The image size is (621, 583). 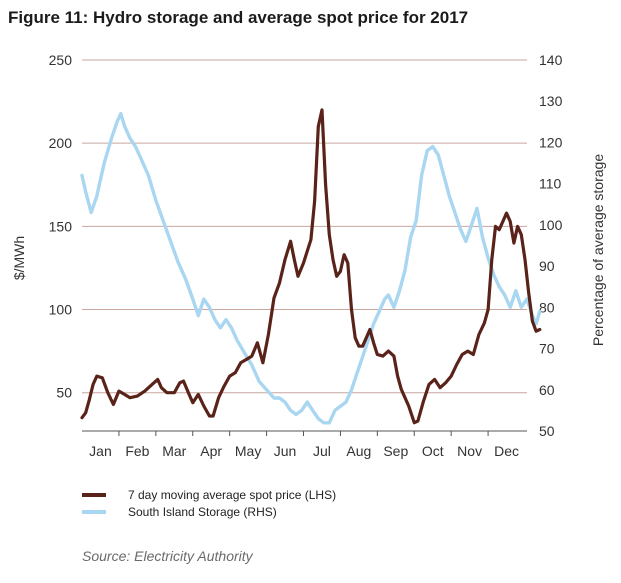 I want to click on x-tick-label: Jun, so click(x=285, y=451).